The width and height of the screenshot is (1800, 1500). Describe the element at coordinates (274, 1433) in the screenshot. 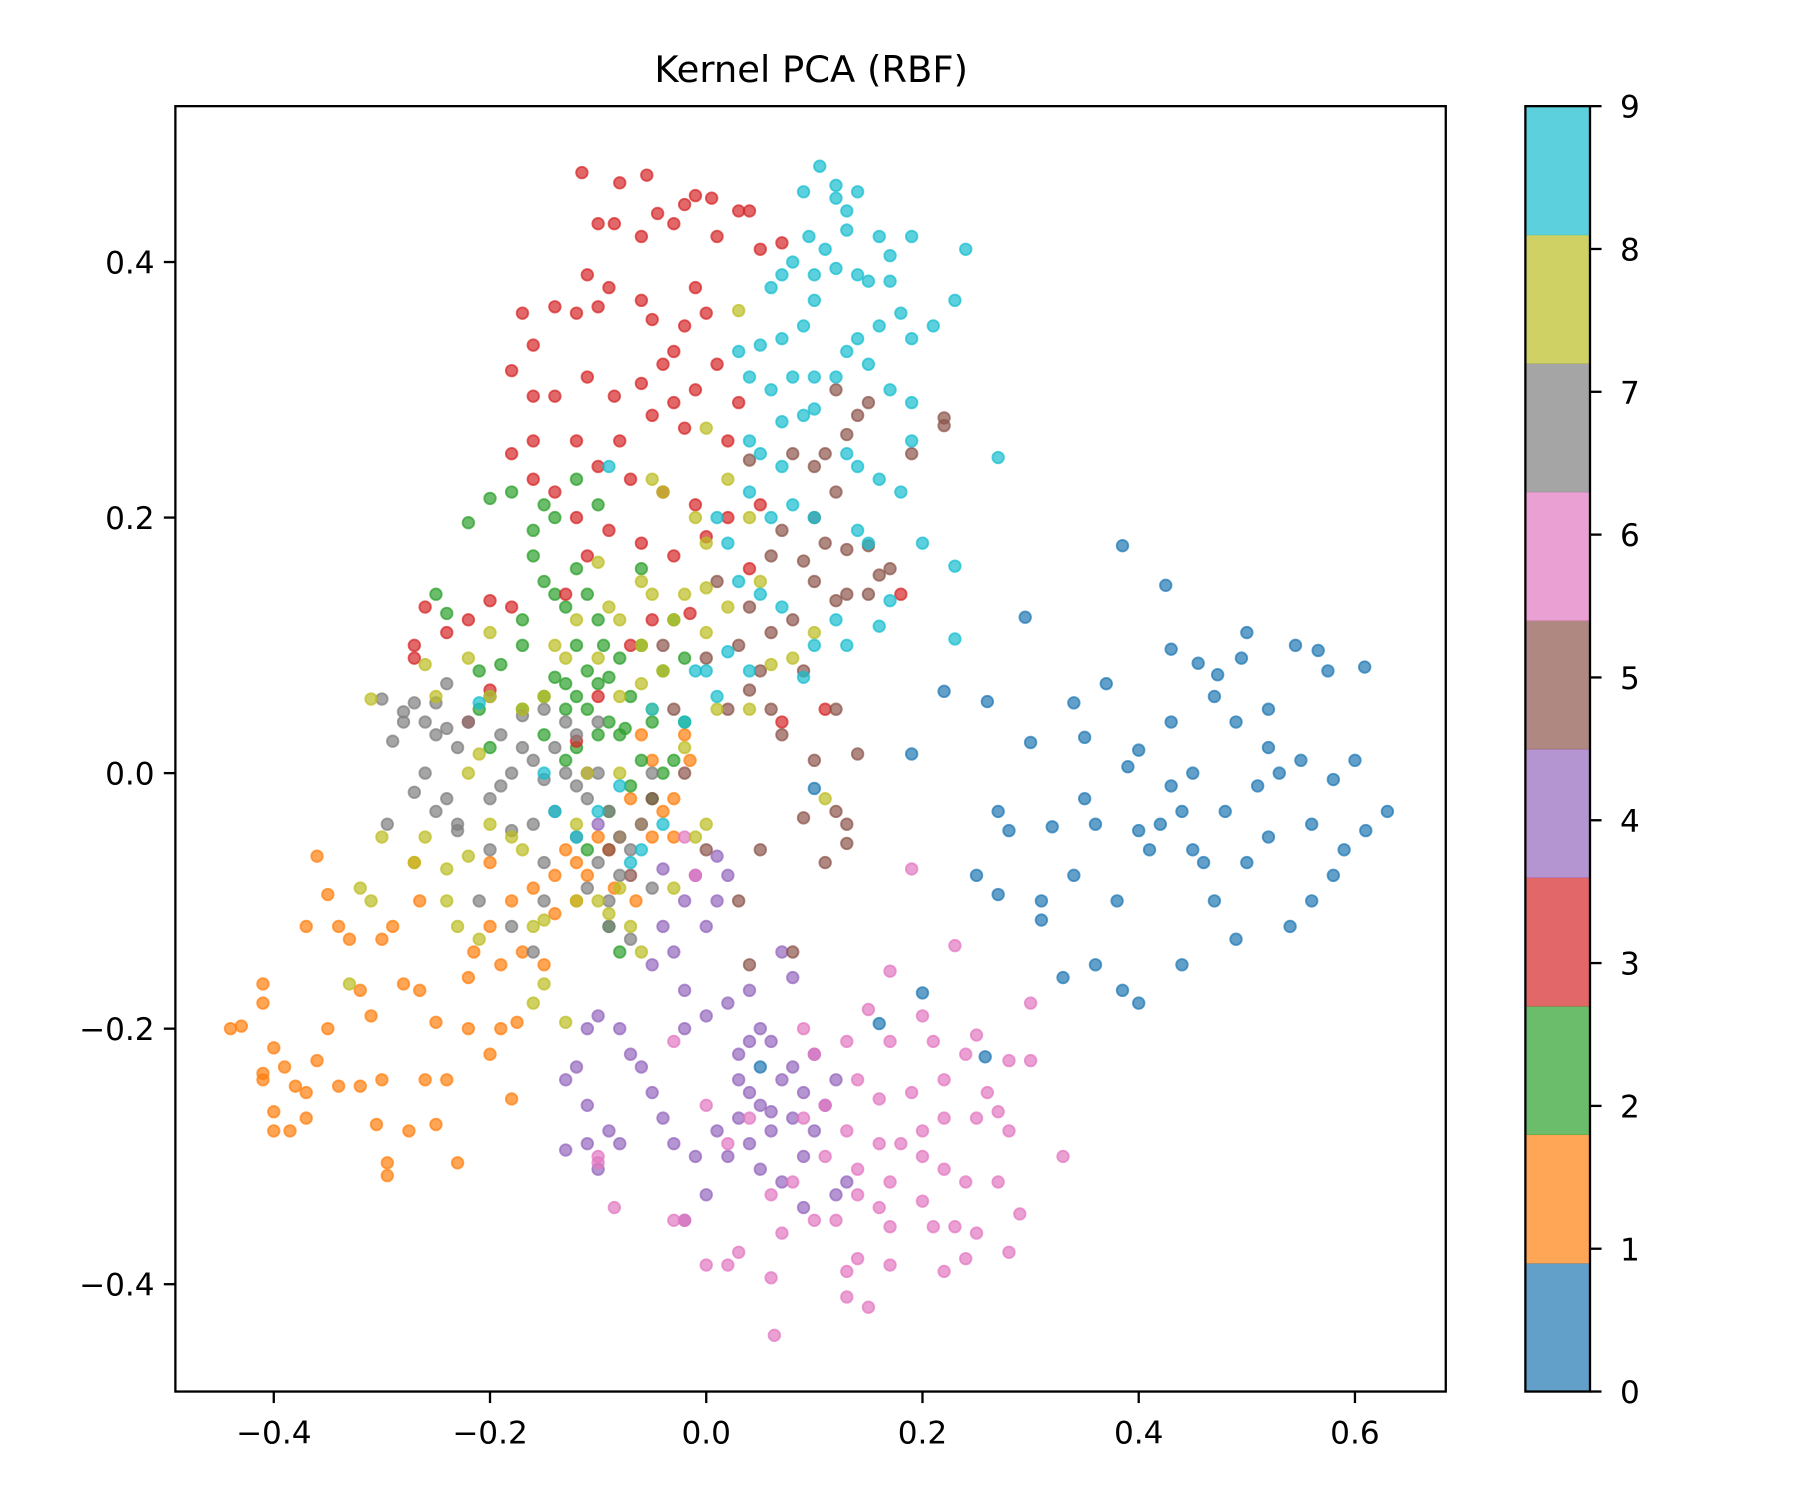

I see `x-tick-label: −0.4` at that location.